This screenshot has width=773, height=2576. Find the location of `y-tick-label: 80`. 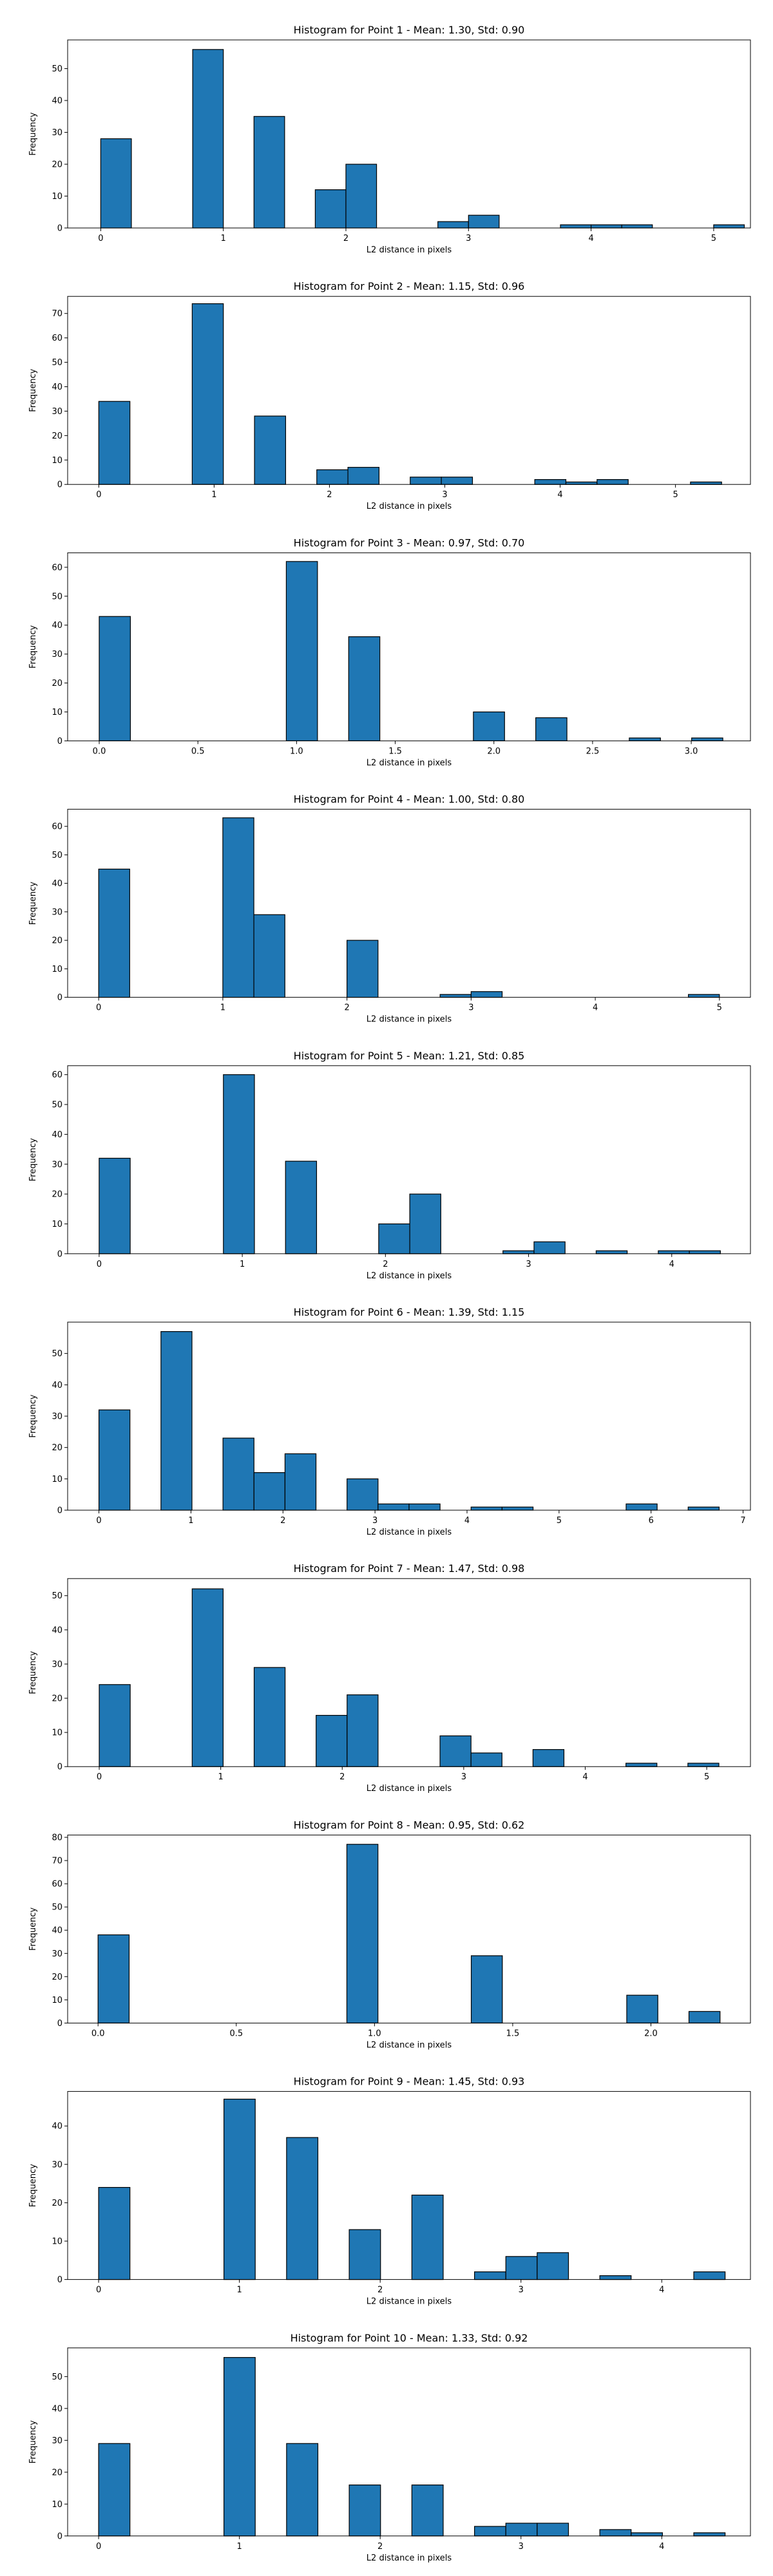

y-tick-label: 80 is located at coordinates (57, 1838).